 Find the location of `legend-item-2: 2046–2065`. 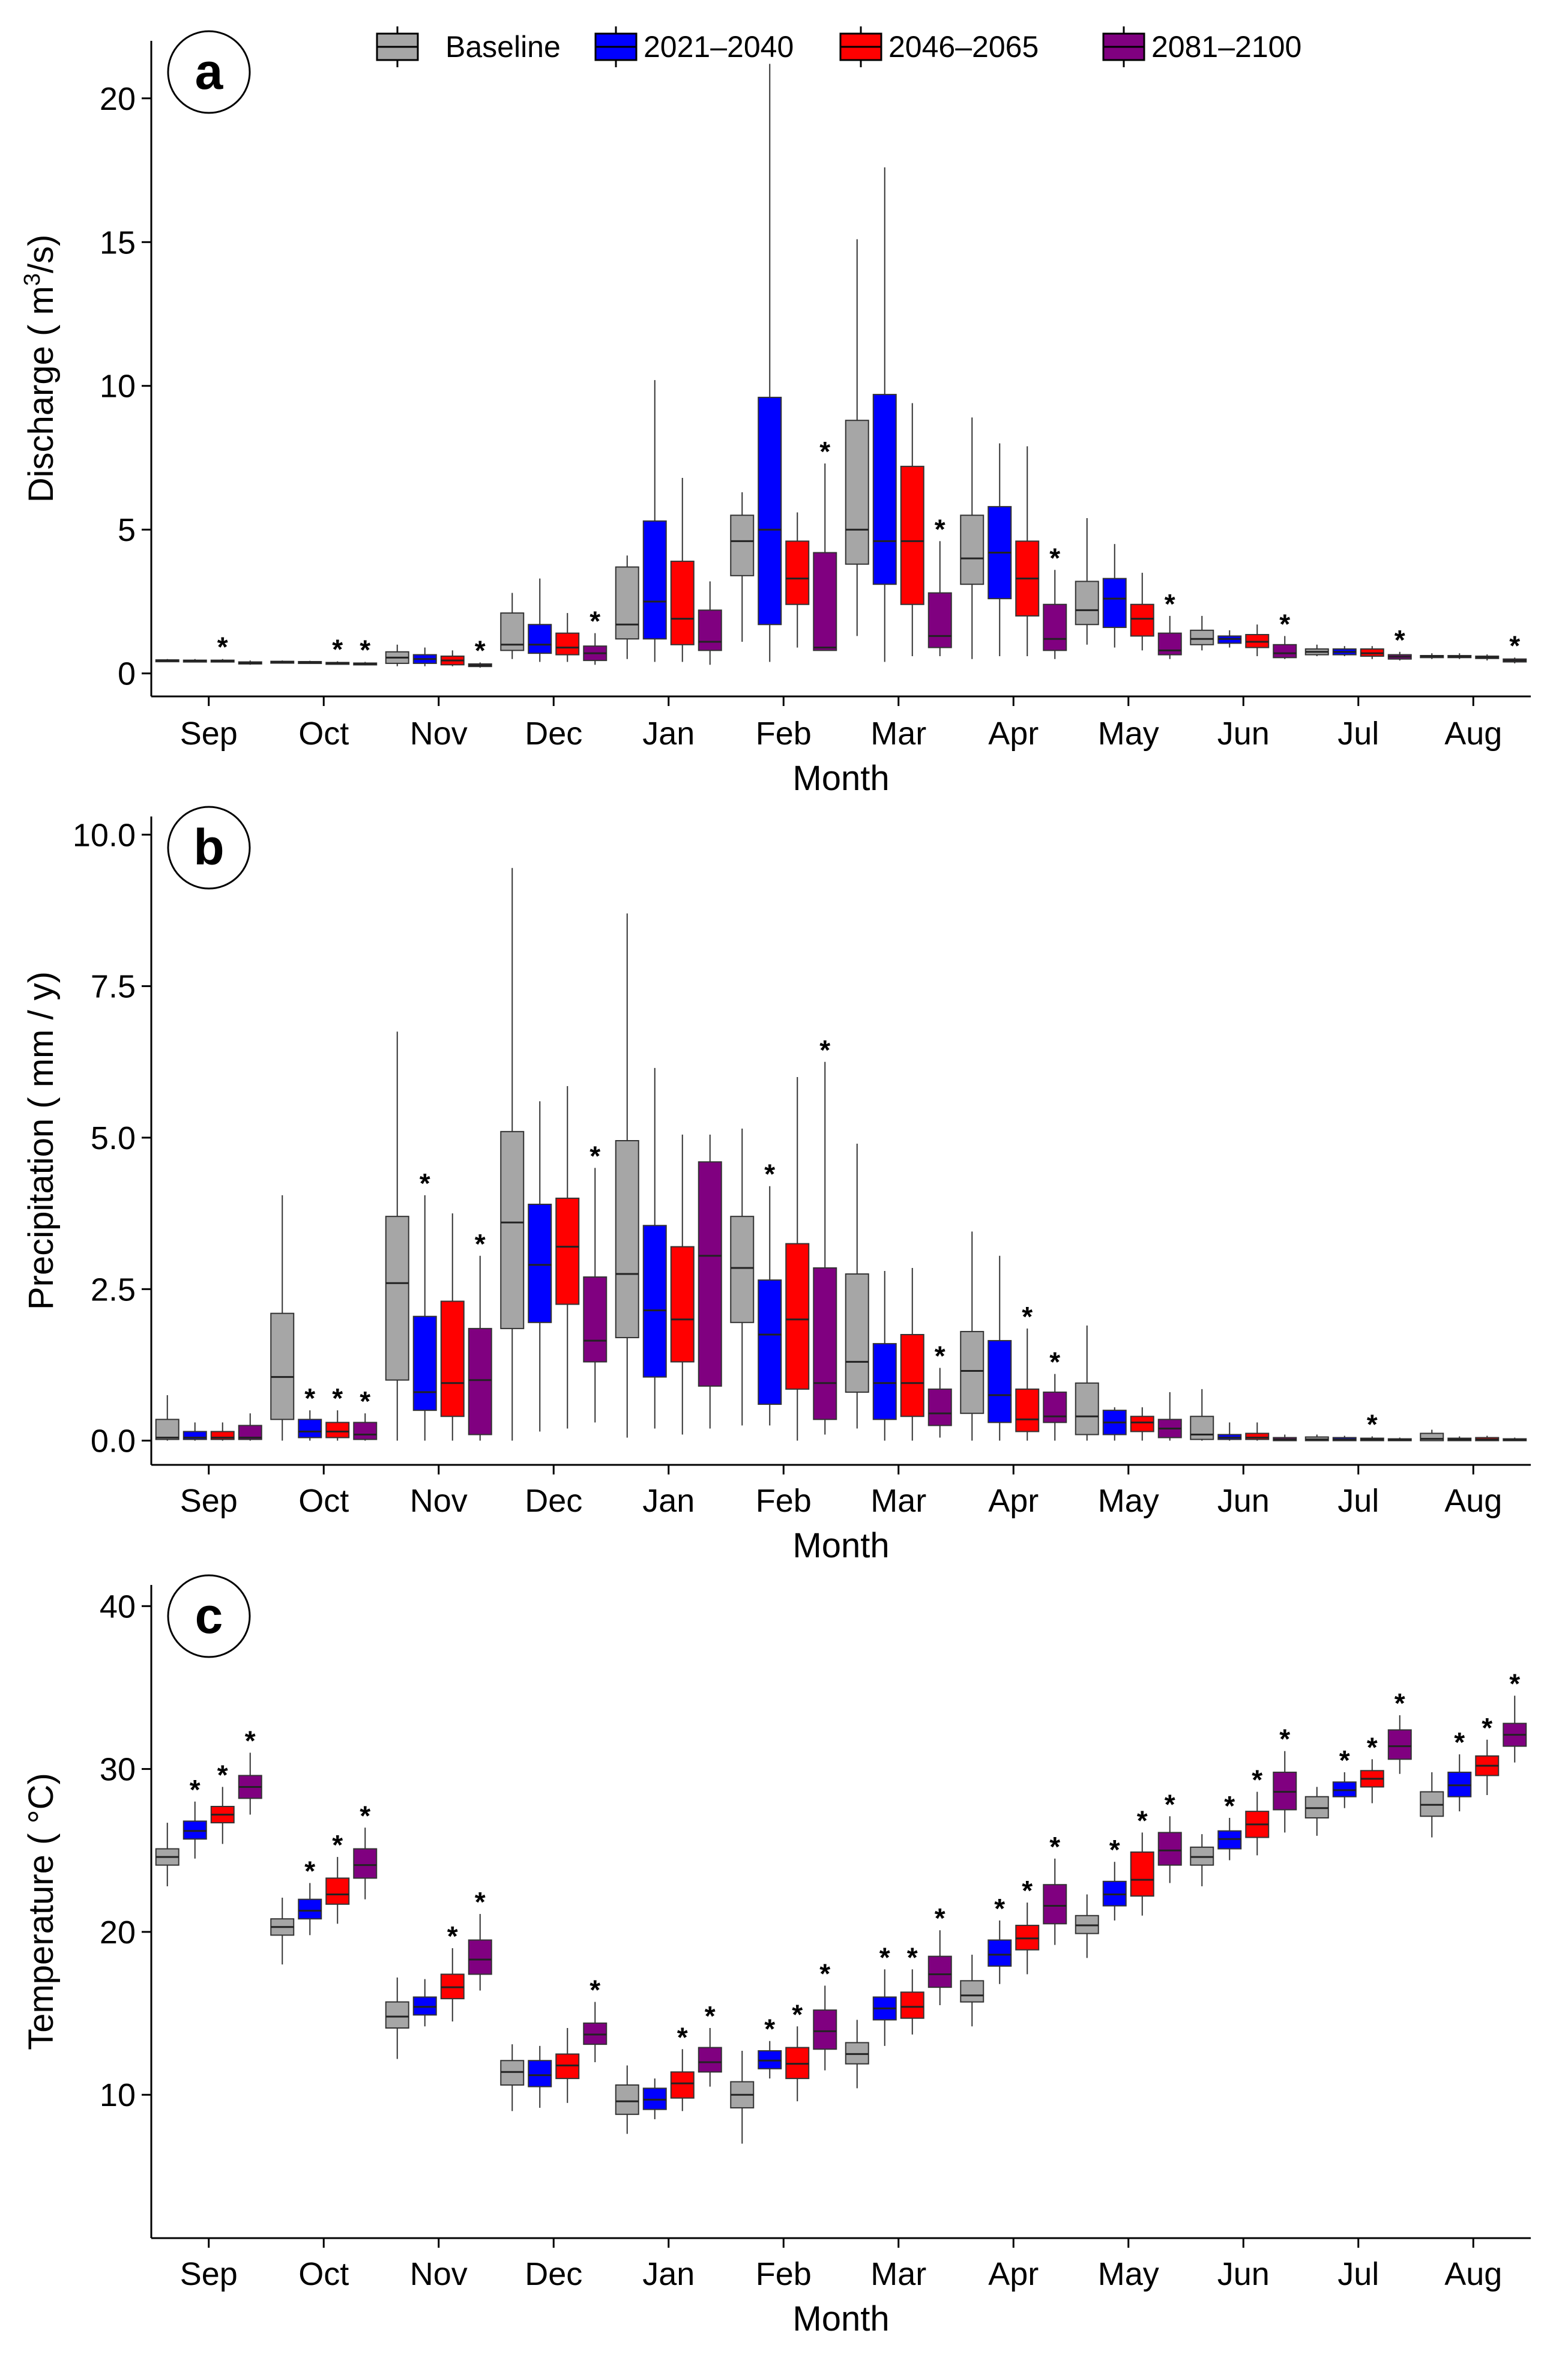

legend-item-2: 2046–2065 is located at coordinates (939, 46).